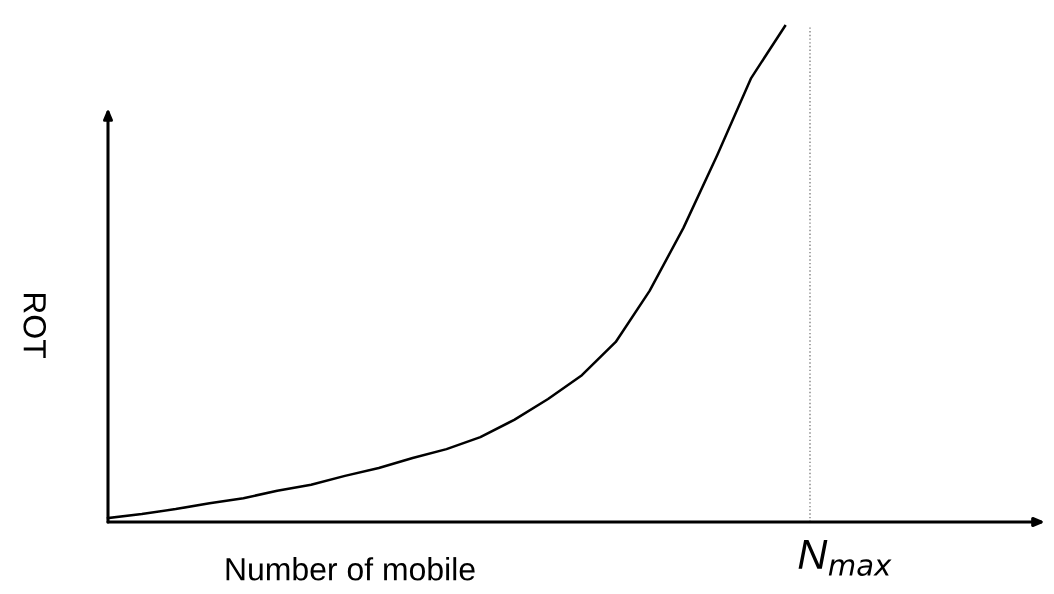 The height and width of the screenshot is (594, 1054). I want to click on x-axis-title: Number of mobile, so click(350, 569).